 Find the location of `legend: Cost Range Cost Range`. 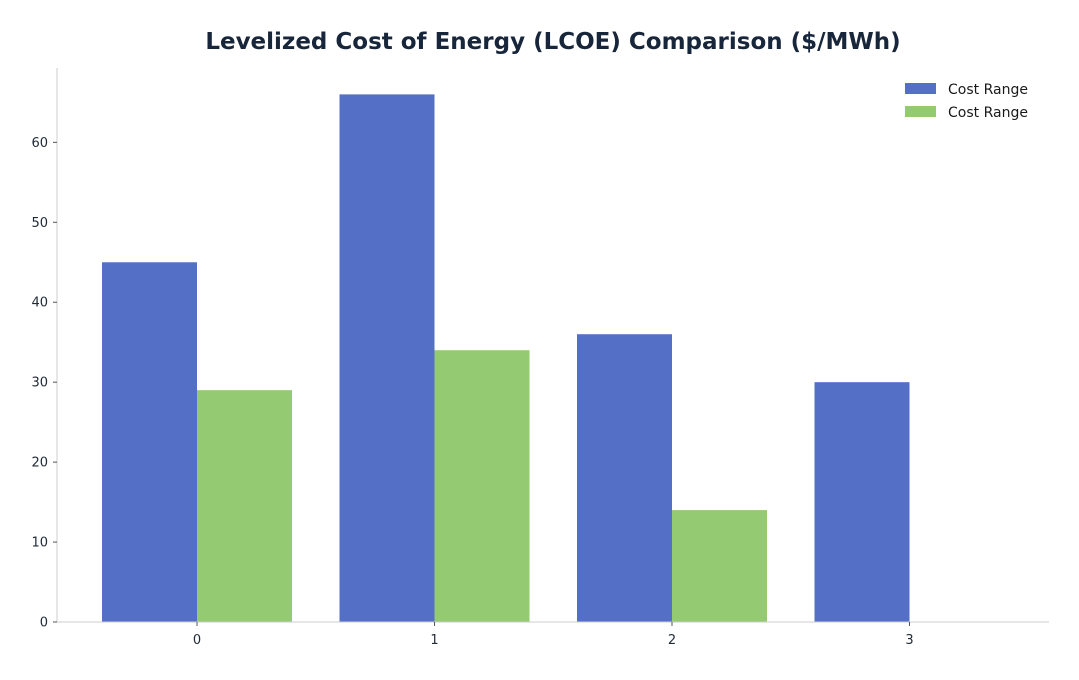

legend: Cost Range Cost Range is located at coordinates (966, 101).